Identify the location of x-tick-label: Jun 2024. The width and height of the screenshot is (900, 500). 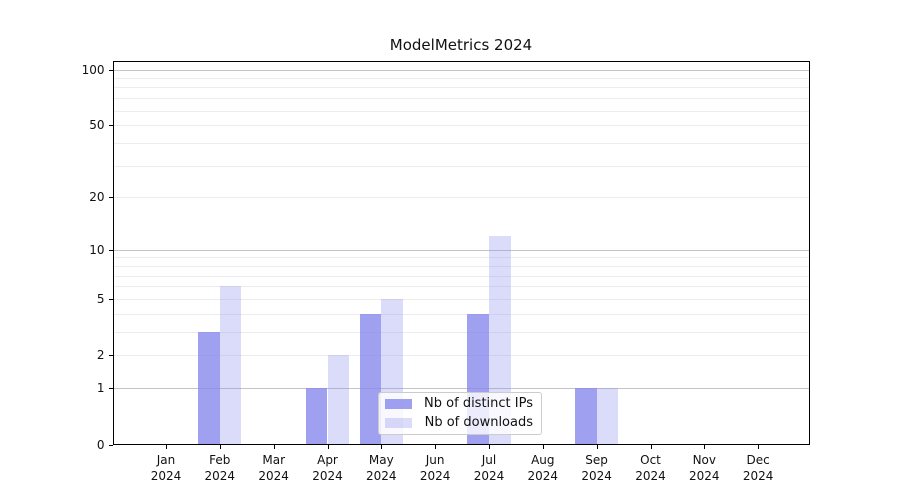
(435, 467).